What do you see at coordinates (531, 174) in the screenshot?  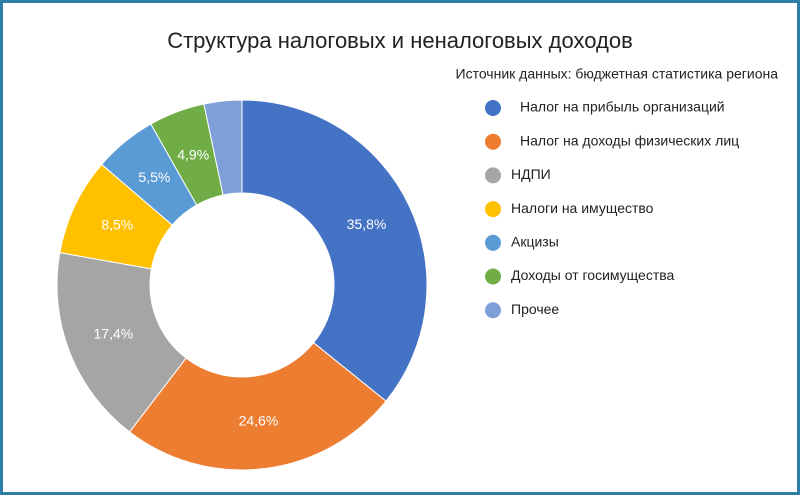 I see `legend-label: НДПИ` at bounding box center [531, 174].